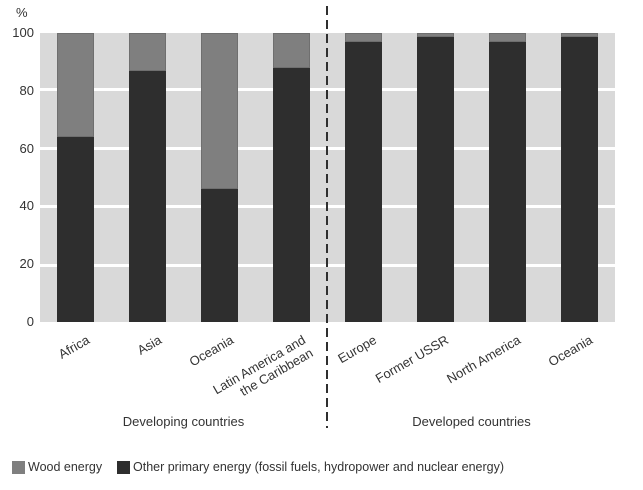  What do you see at coordinates (23, 32) in the screenshot?
I see `y-axis-tick-label: 100` at bounding box center [23, 32].